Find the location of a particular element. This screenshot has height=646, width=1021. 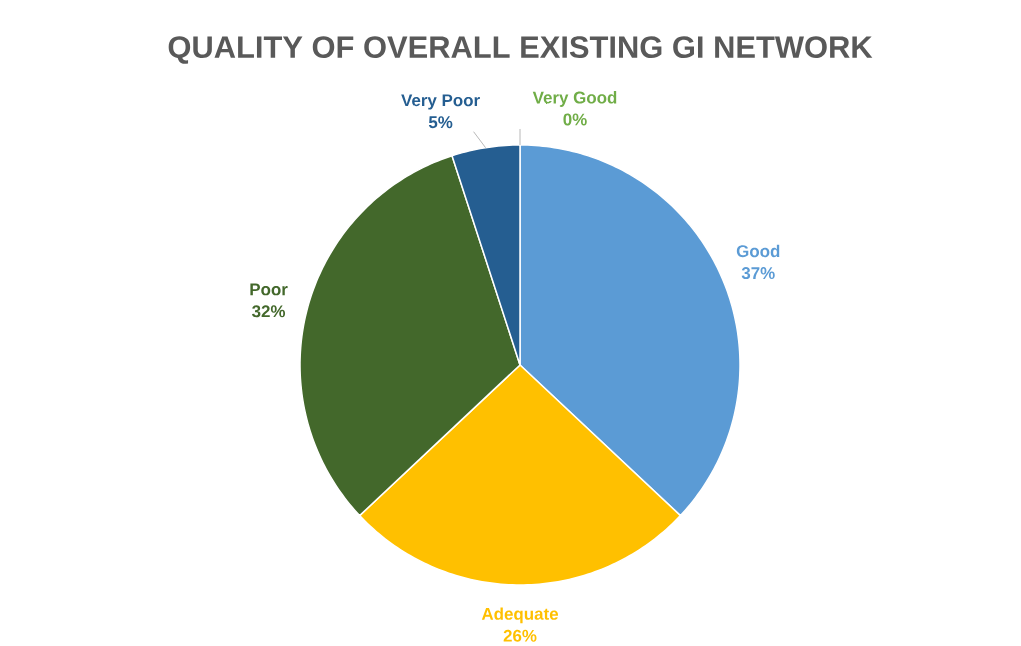

chart-title: QUALITY OF OVERALL EXISTING GI NETWORK is located at coordinates (520, 50).